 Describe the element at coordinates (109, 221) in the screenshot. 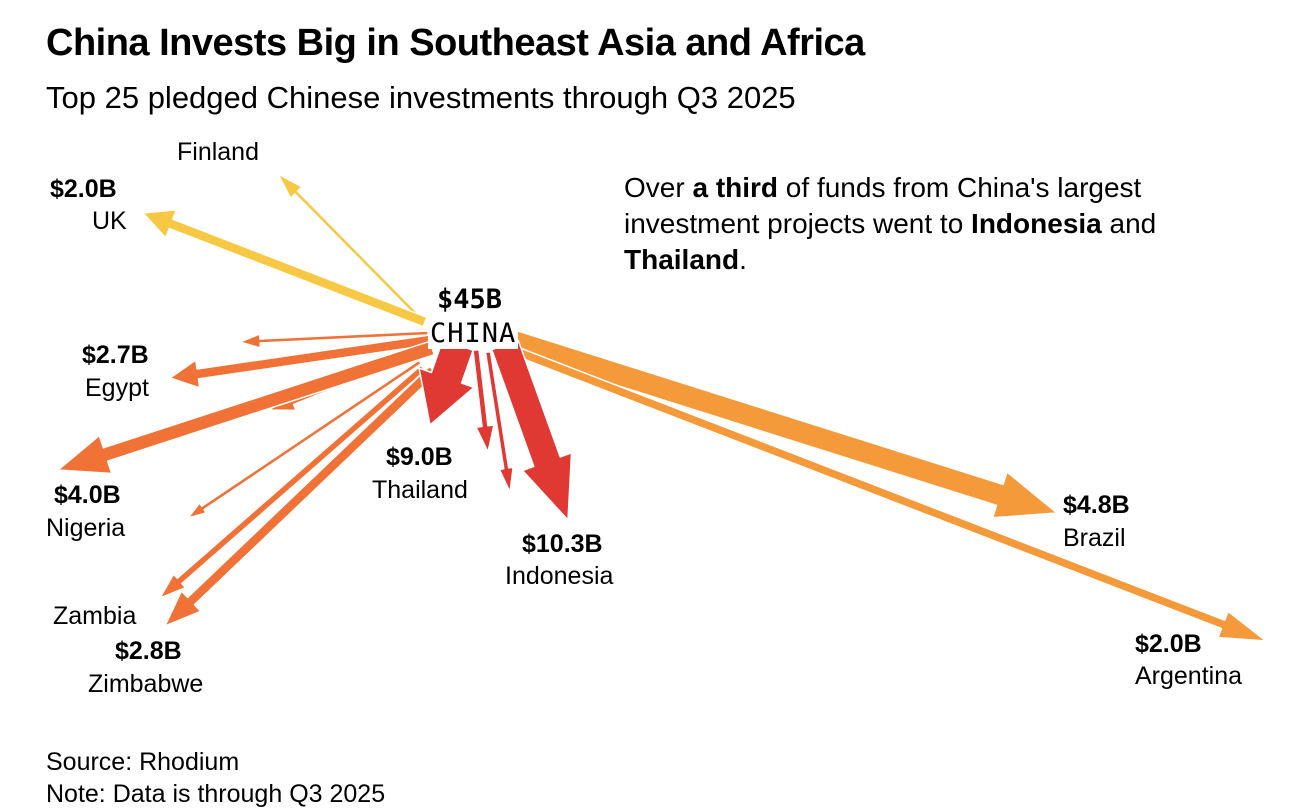

I see `uk-name: UK` at that location.